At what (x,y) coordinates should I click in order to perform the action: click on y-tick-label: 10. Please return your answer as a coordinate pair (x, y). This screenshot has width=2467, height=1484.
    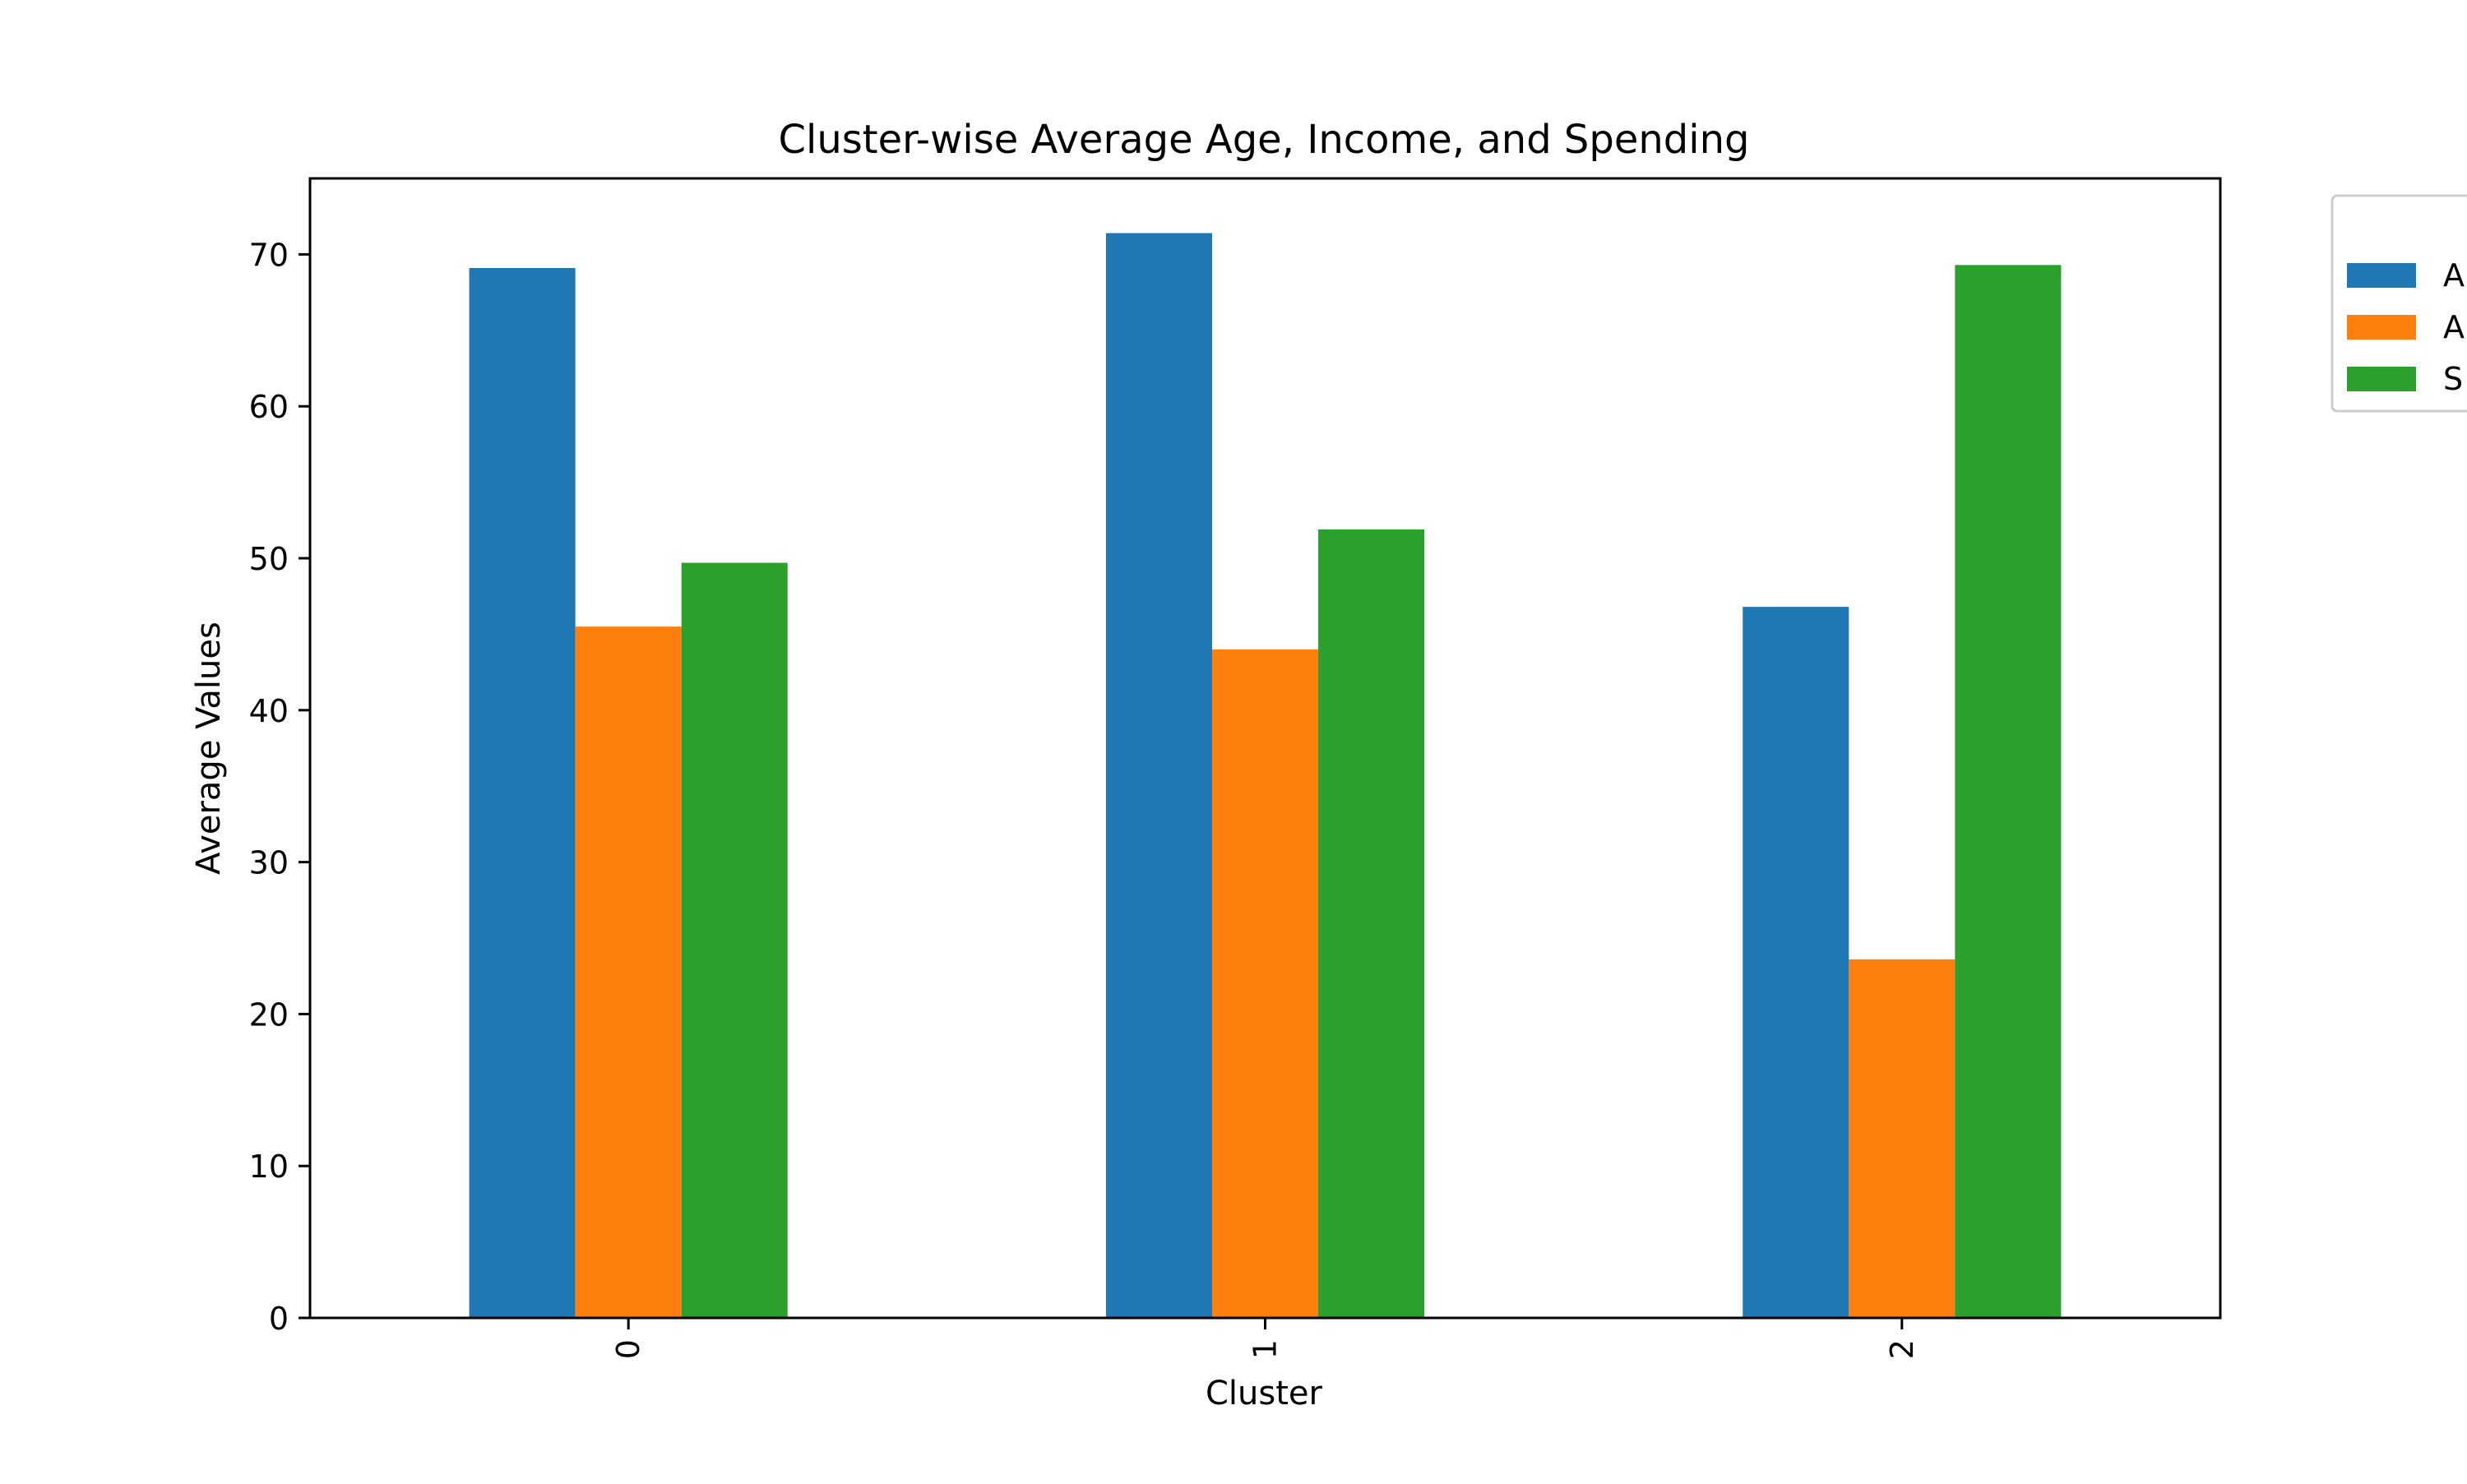
    Looking at the image, I should click on (269, 1167).